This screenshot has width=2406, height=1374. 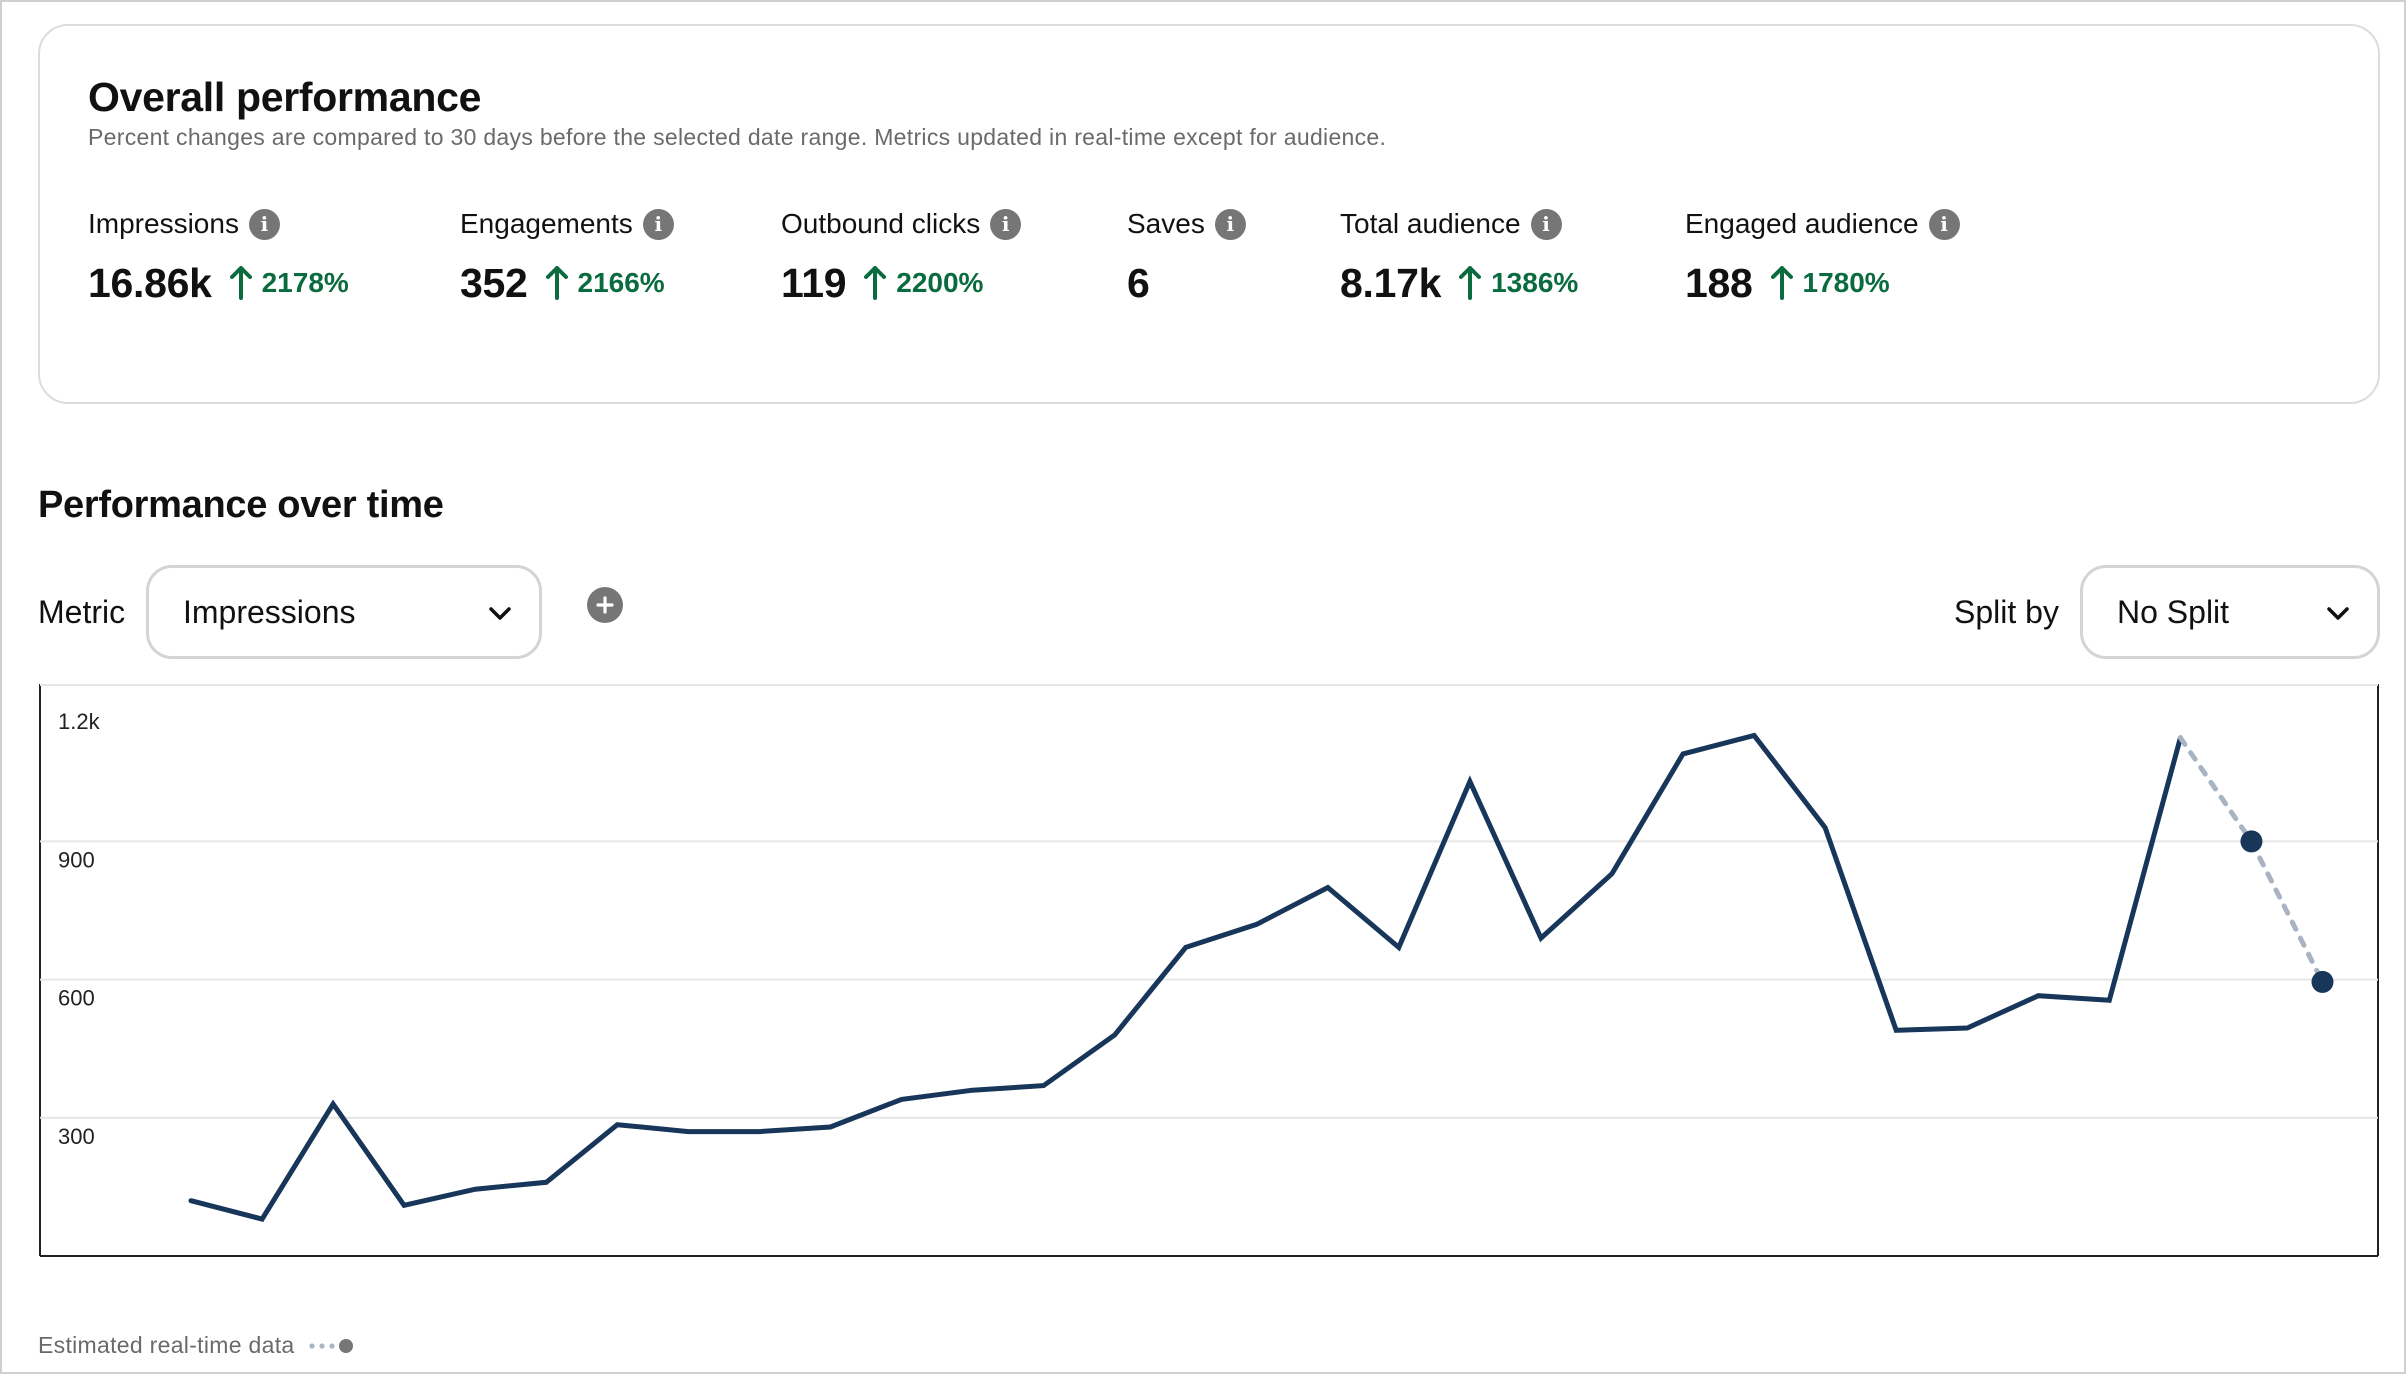 I want to click on metric-impressions: Impressions i 16.86k 2178%, so click(x=218, y=256).